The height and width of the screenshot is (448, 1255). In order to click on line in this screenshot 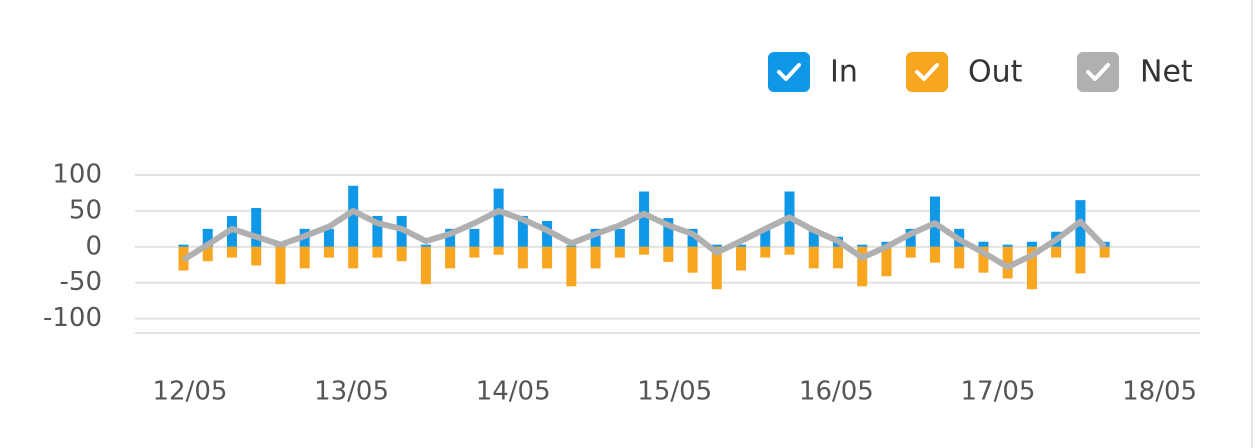, I will do `click(644, 238)`.